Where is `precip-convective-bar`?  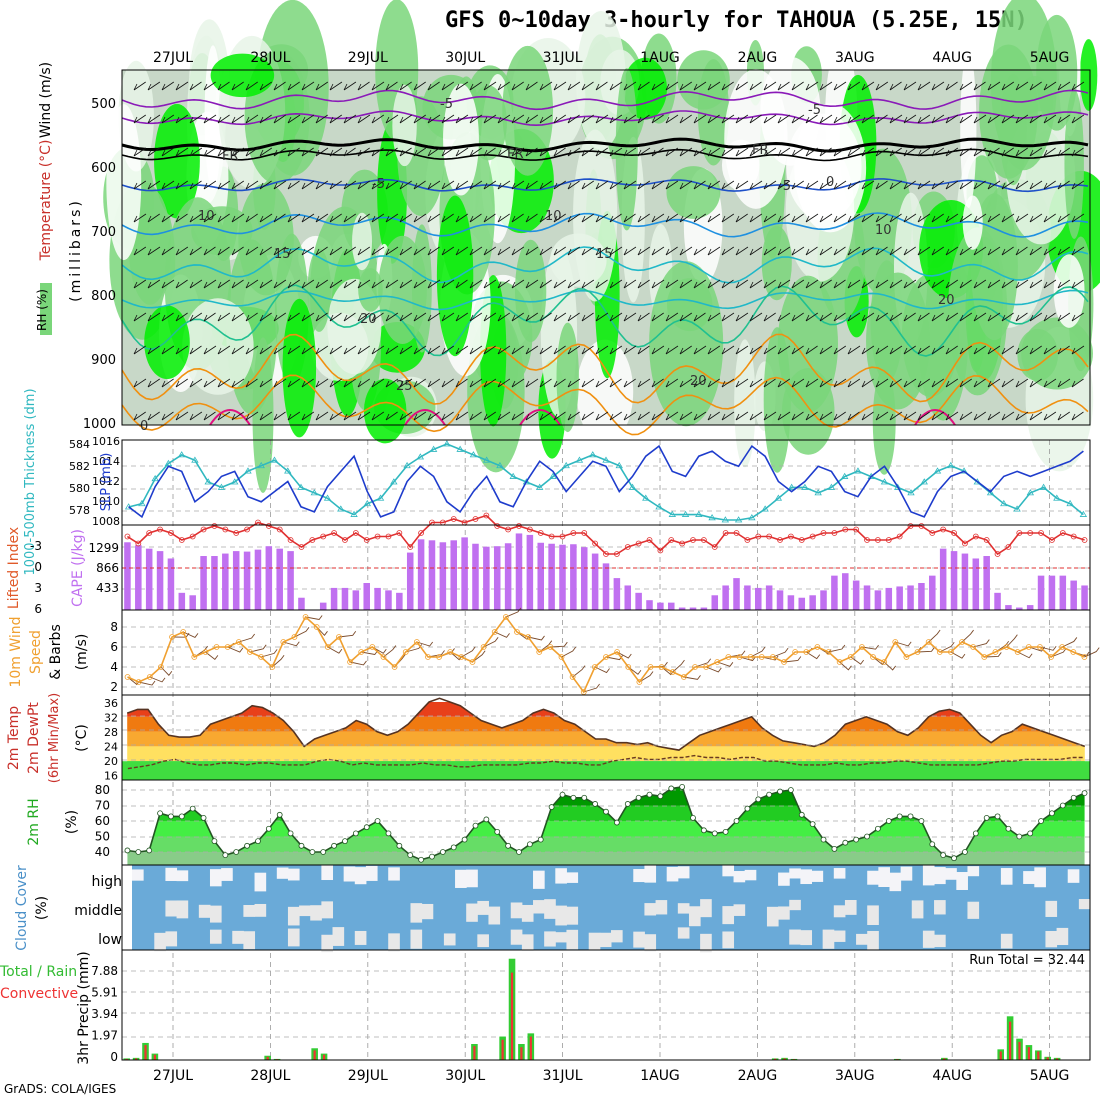
precip-convective-bar is located at coordinates (1057, 1059).